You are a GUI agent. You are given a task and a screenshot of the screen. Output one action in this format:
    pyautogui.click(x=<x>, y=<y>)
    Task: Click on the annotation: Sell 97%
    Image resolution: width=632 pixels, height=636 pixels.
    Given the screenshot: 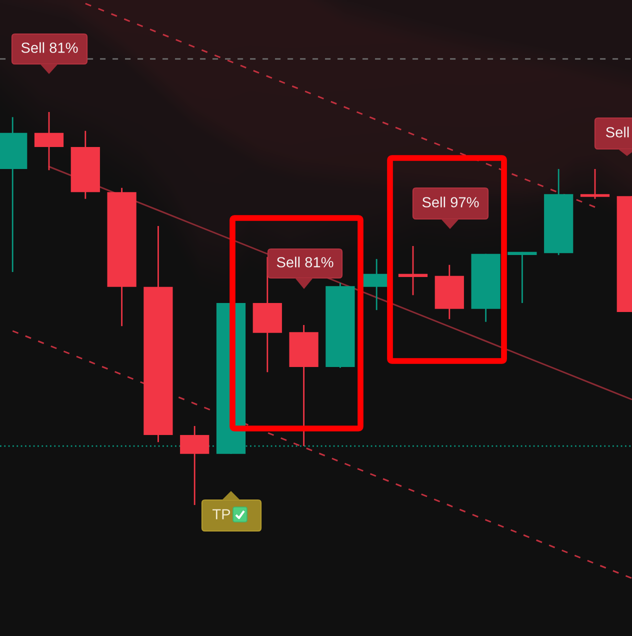 What is the action you would take?
    pyautogui.click(x=450, y=202)
    